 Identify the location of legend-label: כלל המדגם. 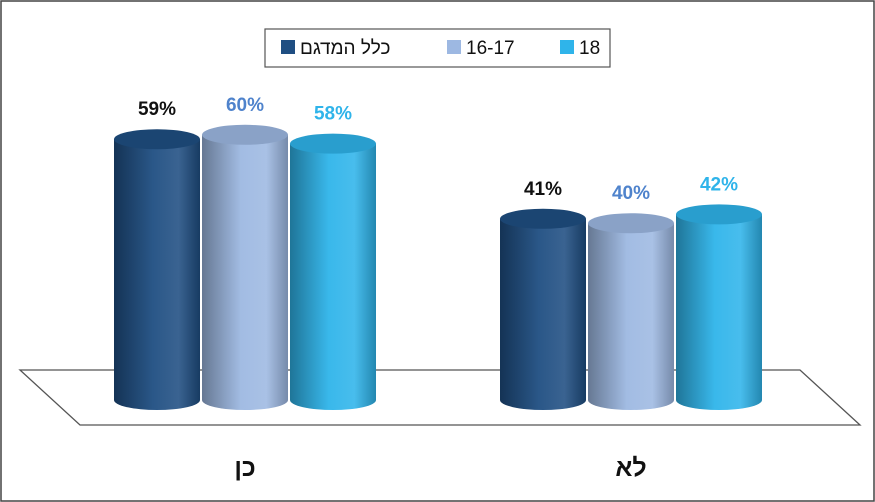
(345, 48).